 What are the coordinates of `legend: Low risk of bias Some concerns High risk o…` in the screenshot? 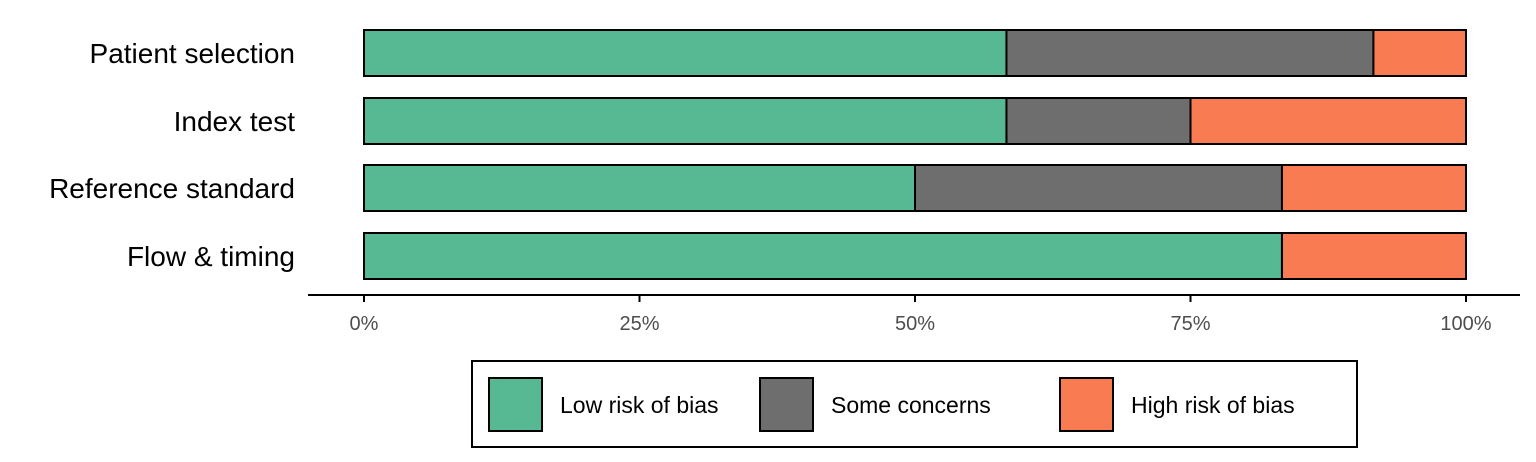 It's located at (914, 404).